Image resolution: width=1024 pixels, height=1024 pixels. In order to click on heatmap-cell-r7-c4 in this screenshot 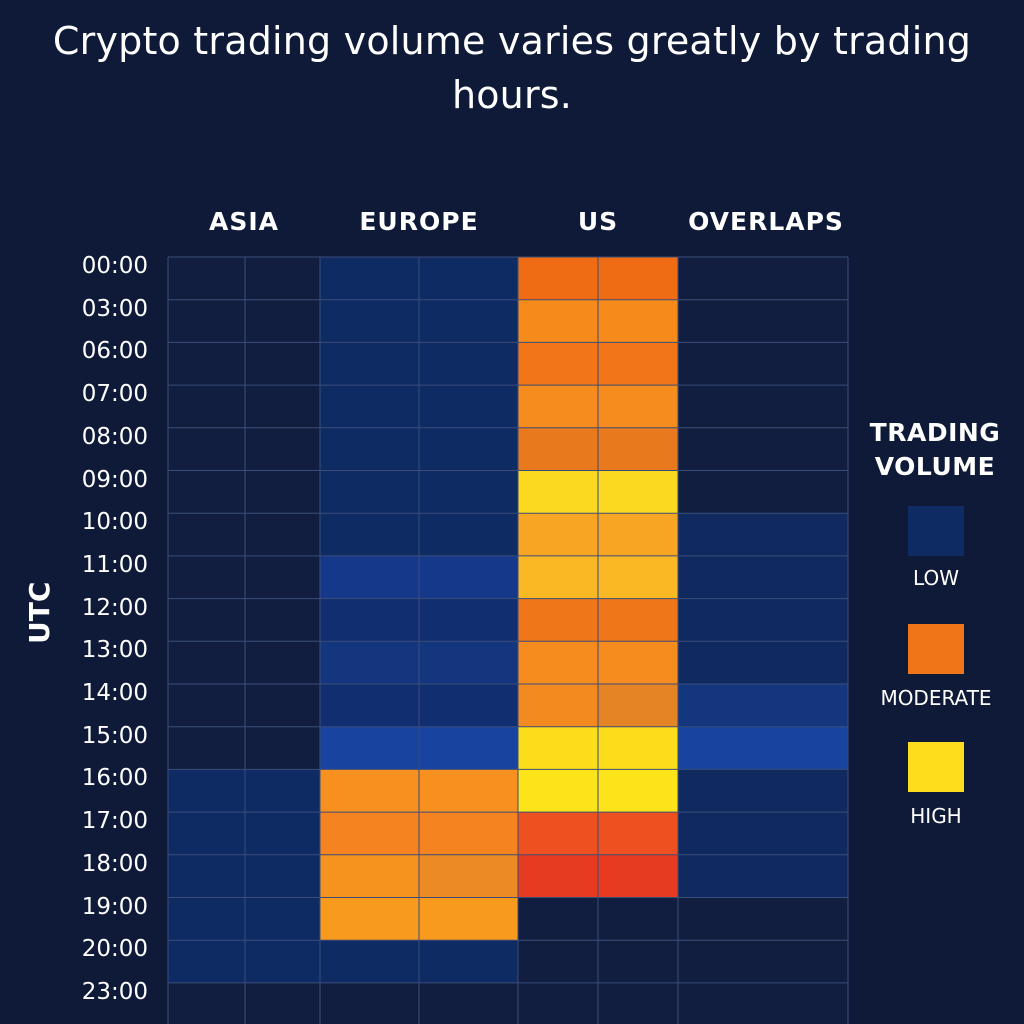, I will do `click(558, 577)`.